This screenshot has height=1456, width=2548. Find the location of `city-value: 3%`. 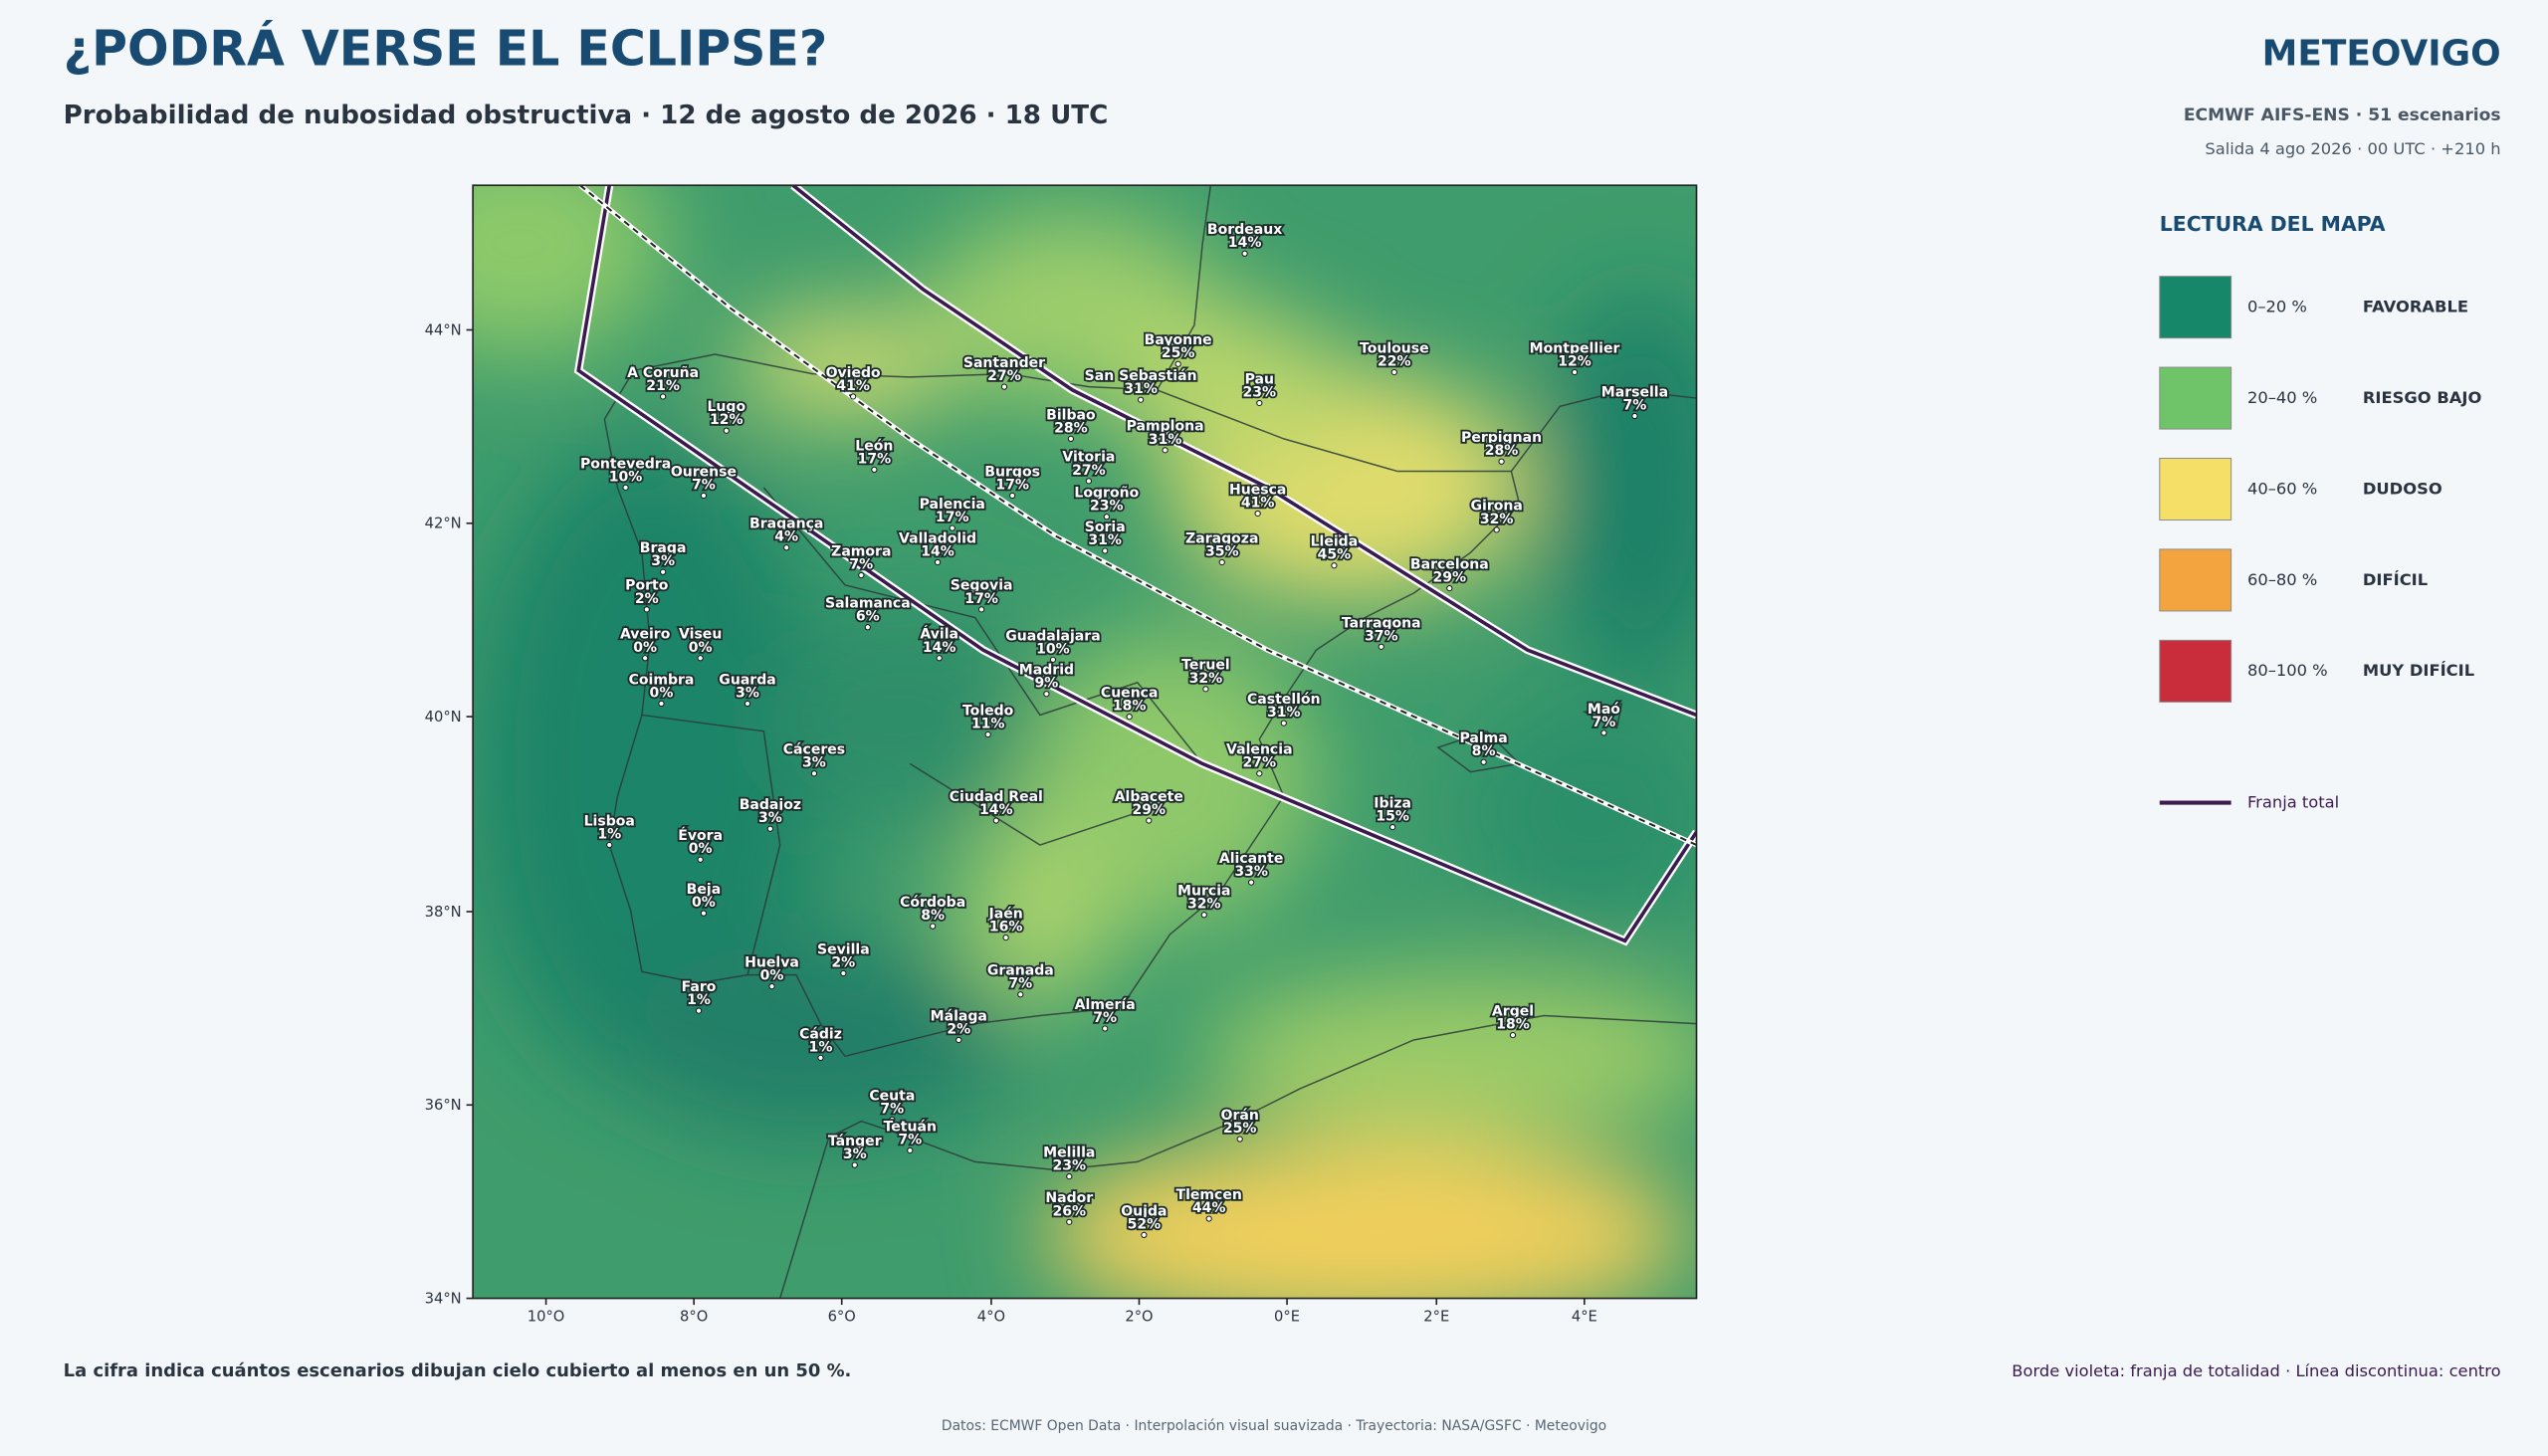

city-value: 3% is located at coordinates (855, 1154).